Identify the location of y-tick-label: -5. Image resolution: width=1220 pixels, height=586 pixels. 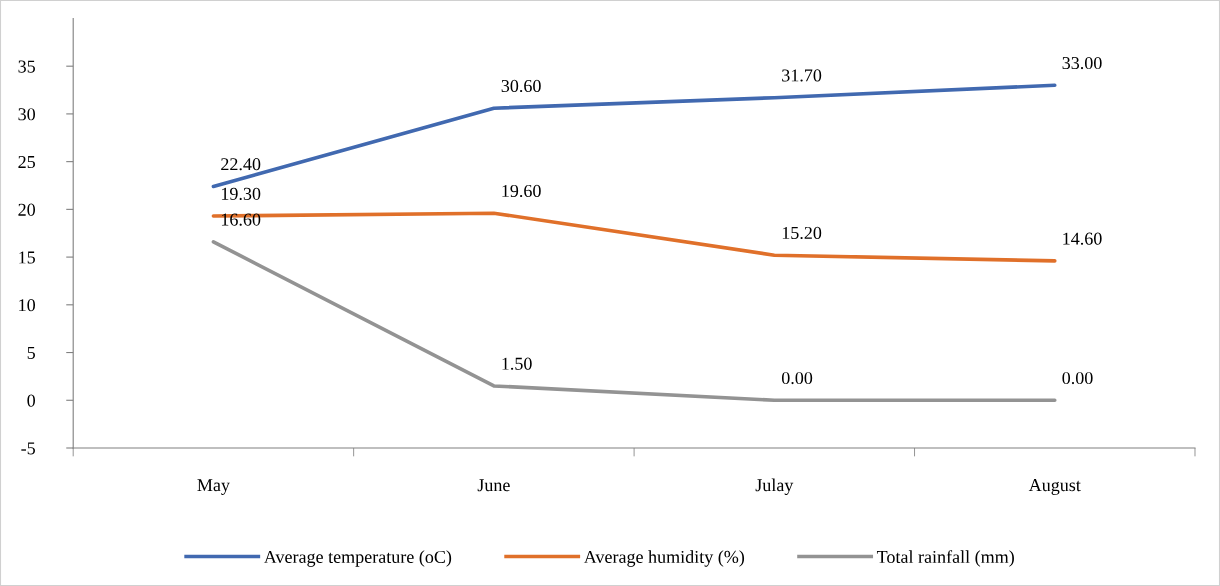
(28, 448).